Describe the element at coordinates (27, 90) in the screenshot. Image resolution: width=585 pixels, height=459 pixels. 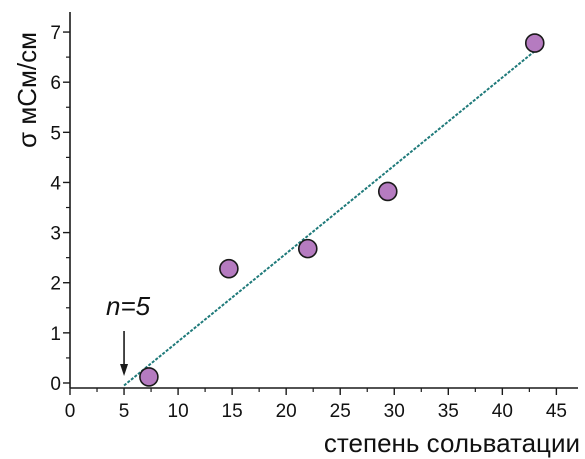
I see `y-axis-label: σ мСм/см` at that location.